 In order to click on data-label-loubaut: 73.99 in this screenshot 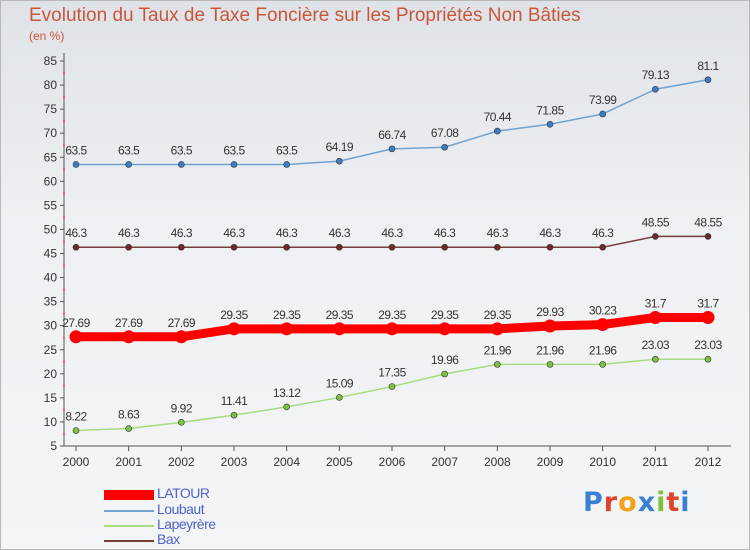, I will do `click(603, 100)`.